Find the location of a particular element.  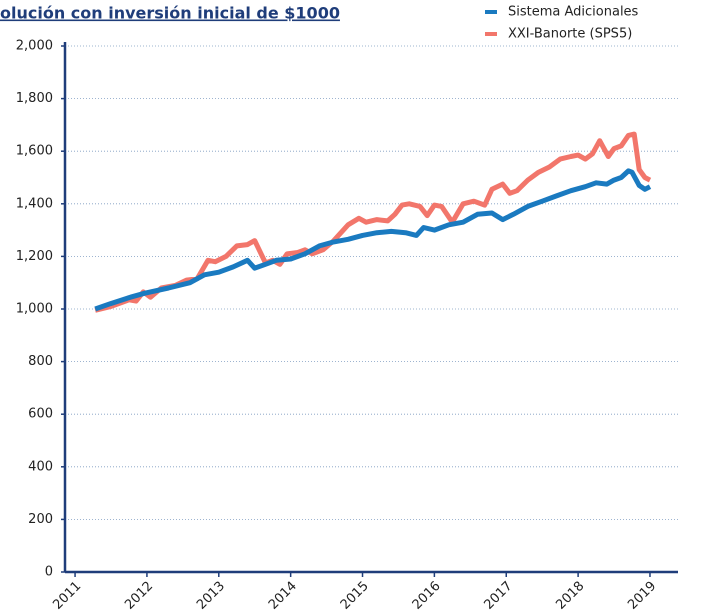

y-tick-label: 1,000 is located at coordinates (34, 309).